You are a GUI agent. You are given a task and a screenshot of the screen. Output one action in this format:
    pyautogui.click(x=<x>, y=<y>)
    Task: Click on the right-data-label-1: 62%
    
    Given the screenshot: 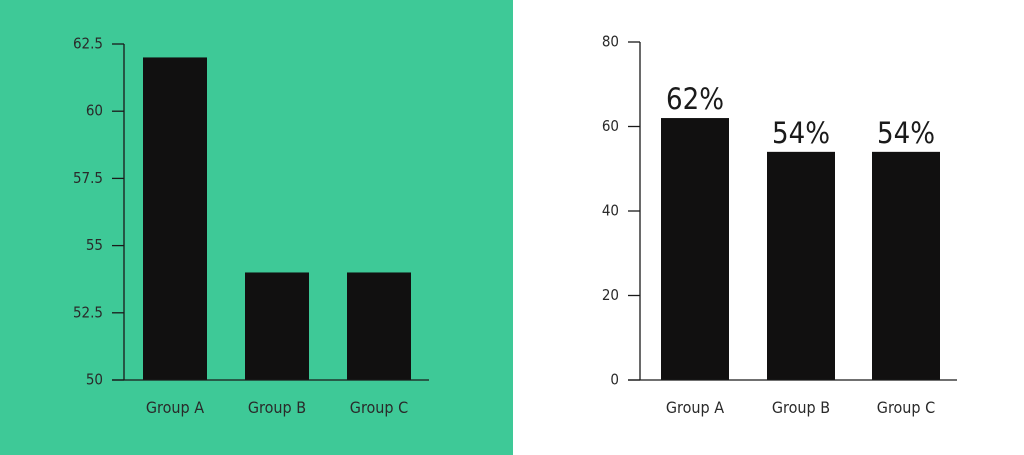 What is the action you would take?
    pyautogui.click(x=695, y=99)
    